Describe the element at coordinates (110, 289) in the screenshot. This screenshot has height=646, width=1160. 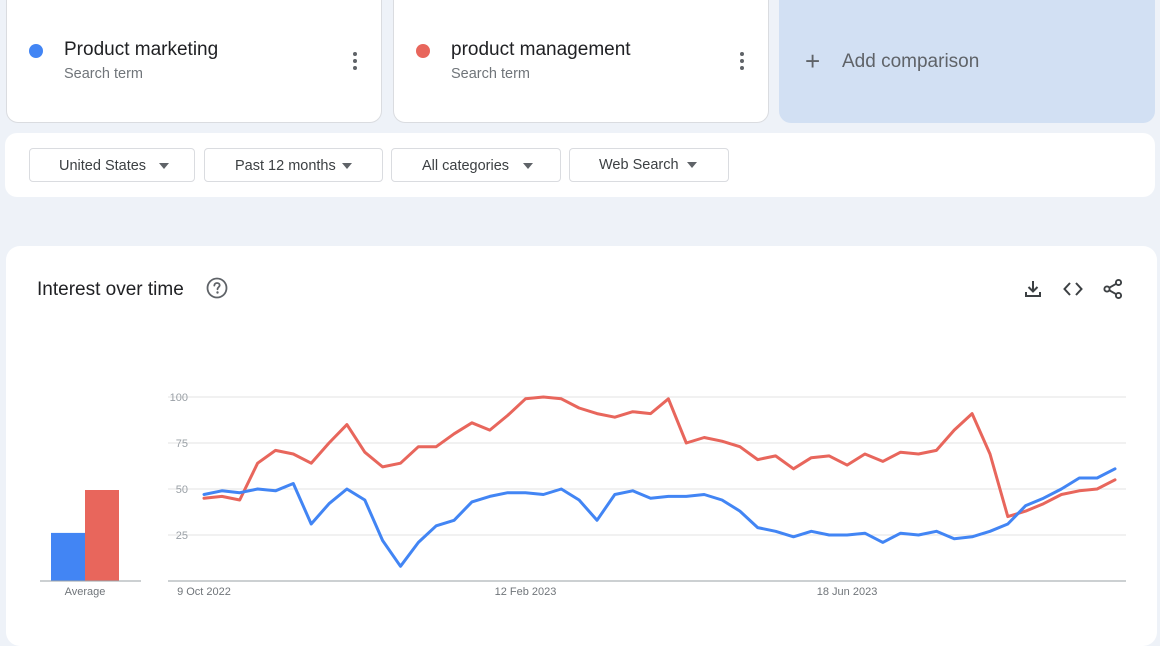
I see `chart-title: Interest over time` at that location.